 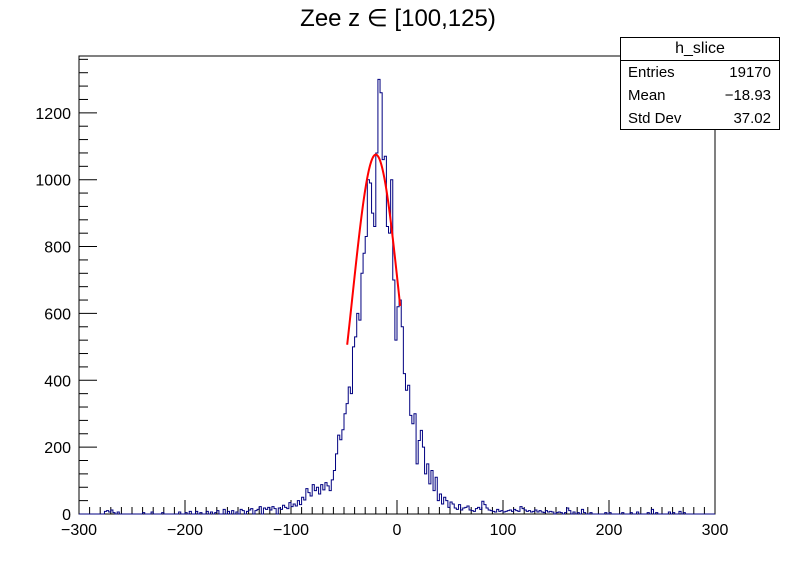 What do you see at coordinates (57, 381) in the screenshot?
I see `y-tick-label: 400` at bounding box center [57, 381].